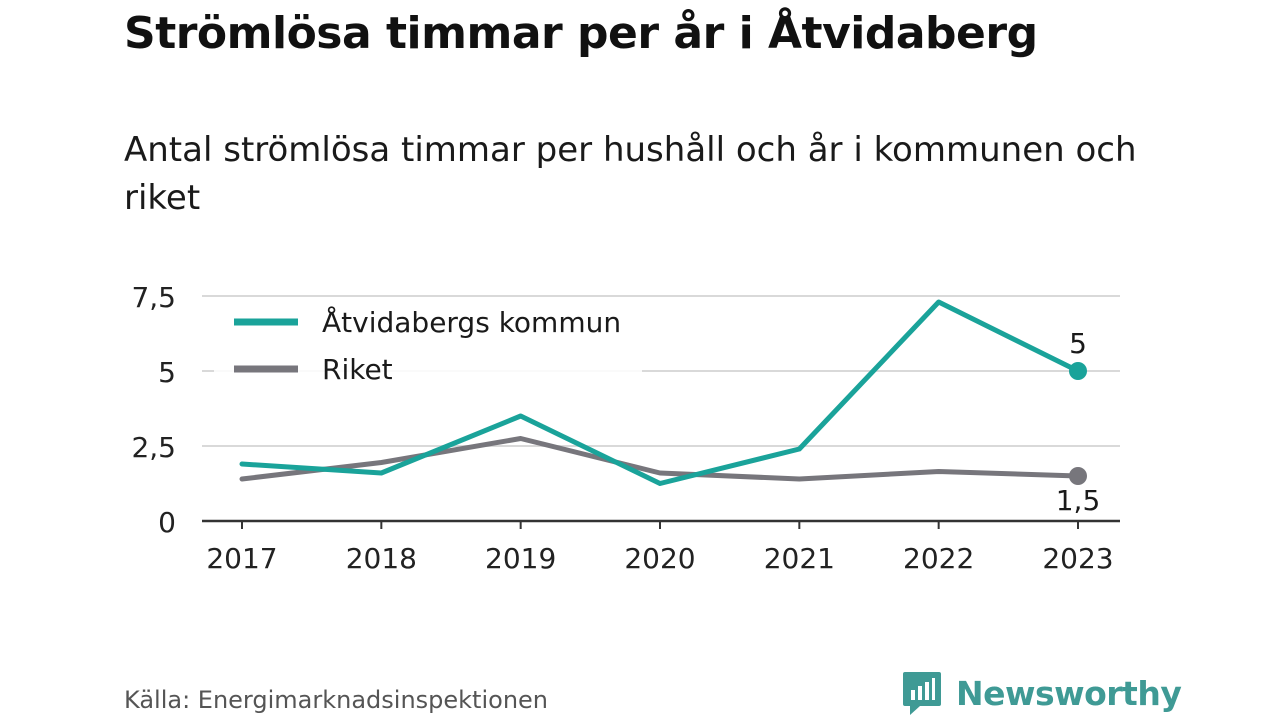  What do you see at coordinates (357, 369) in the screenshot?
I see `legend-label: Riket` at bounding box center [357, 369].